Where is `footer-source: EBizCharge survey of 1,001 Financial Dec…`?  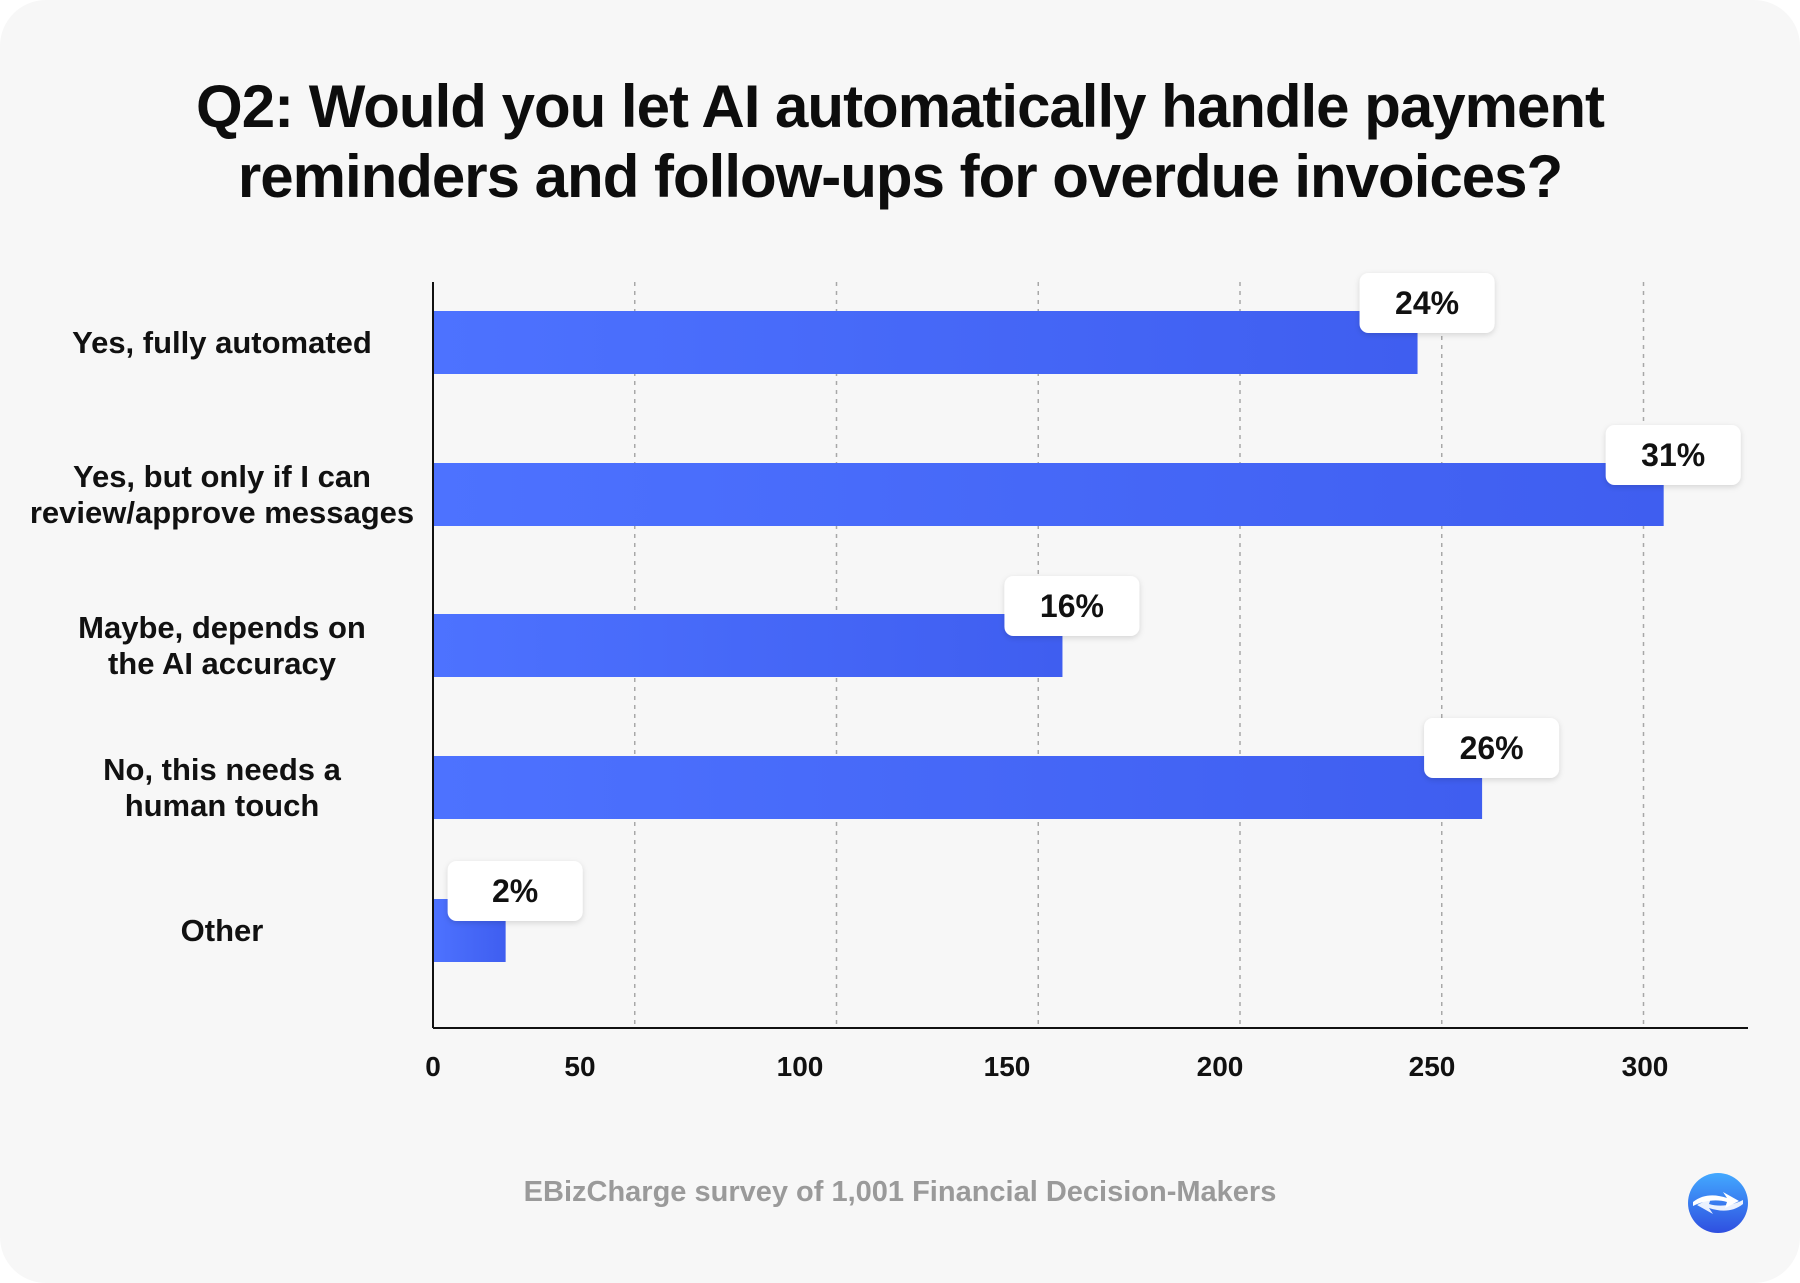
footer-source: EBizCharge survey of 1,001 Financial Dec… is located at coordinates (900, 1192).